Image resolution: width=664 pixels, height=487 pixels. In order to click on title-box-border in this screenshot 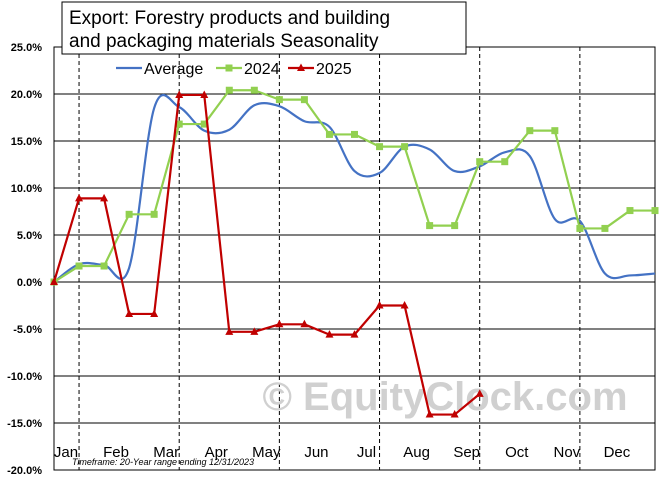, I will do `click(264, 28)`.